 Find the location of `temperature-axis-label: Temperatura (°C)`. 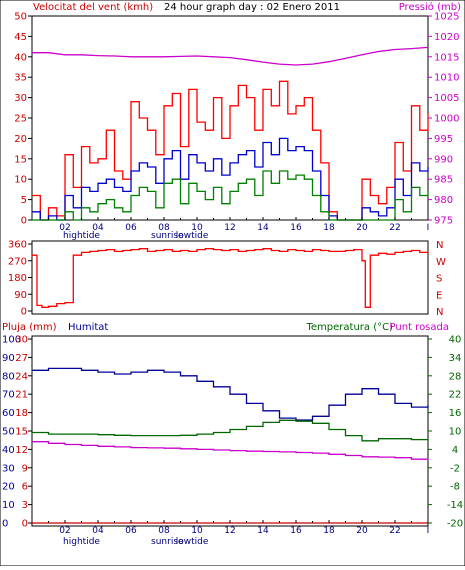

temperature-axis-label: Temperatura (°C) is located at coordinates (349, 327).